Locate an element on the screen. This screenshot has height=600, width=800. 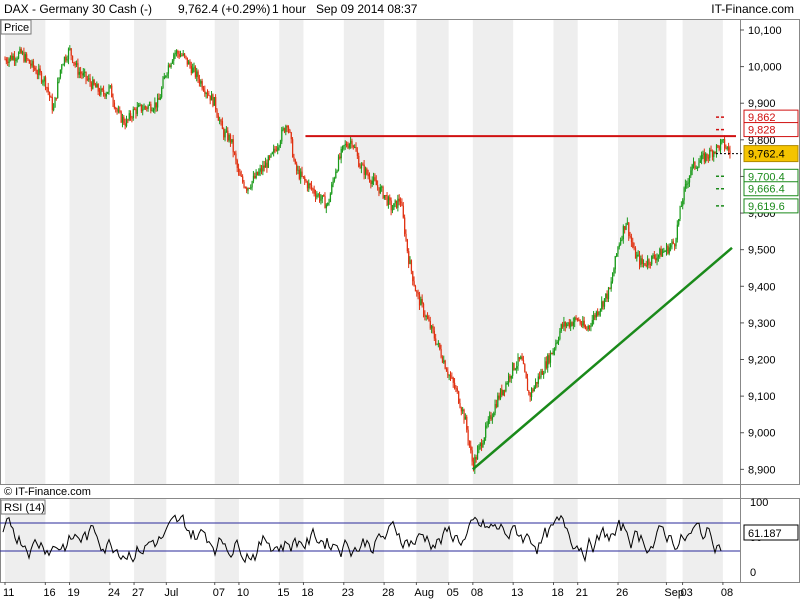
time-axis-label: 23 is located at coordinates (348, 593).